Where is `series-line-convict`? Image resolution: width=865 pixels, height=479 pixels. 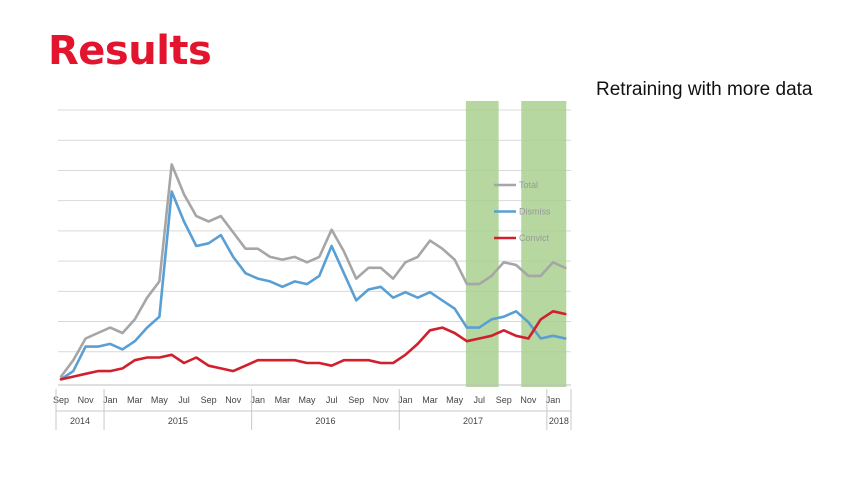
series-line-convict is located at coordinates (313, 345).